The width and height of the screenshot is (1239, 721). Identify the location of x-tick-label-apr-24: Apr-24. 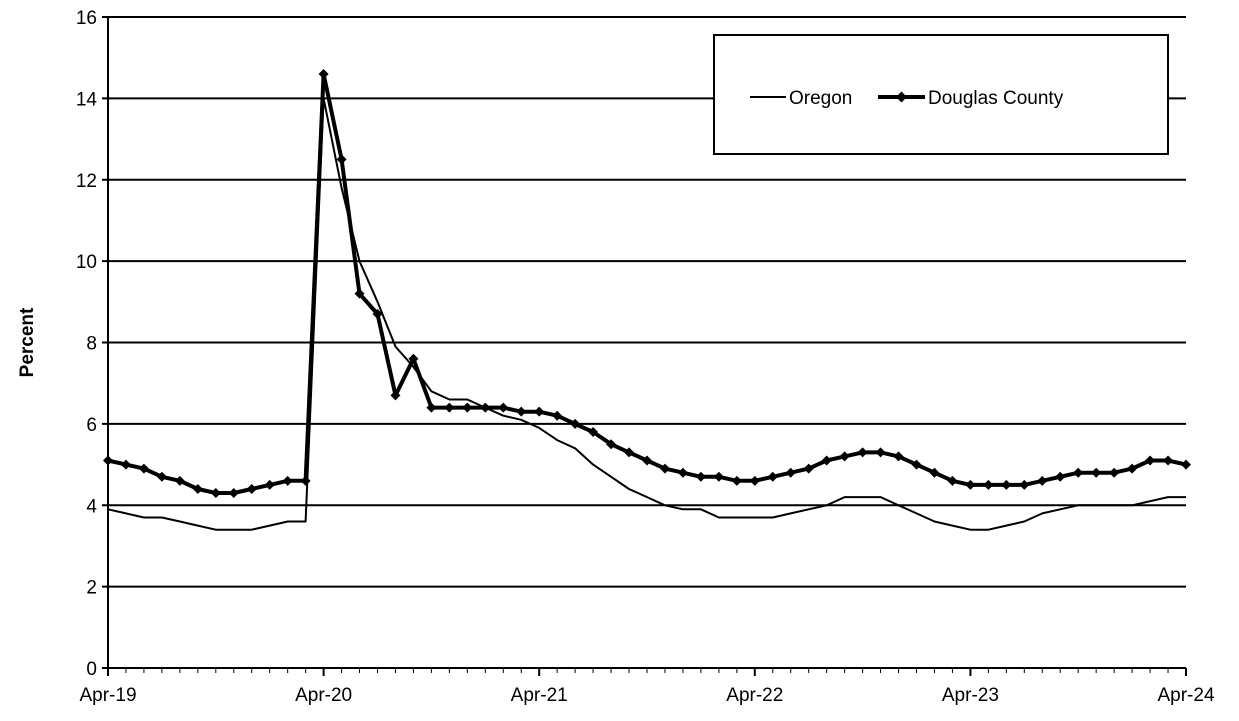
(1185, 695).